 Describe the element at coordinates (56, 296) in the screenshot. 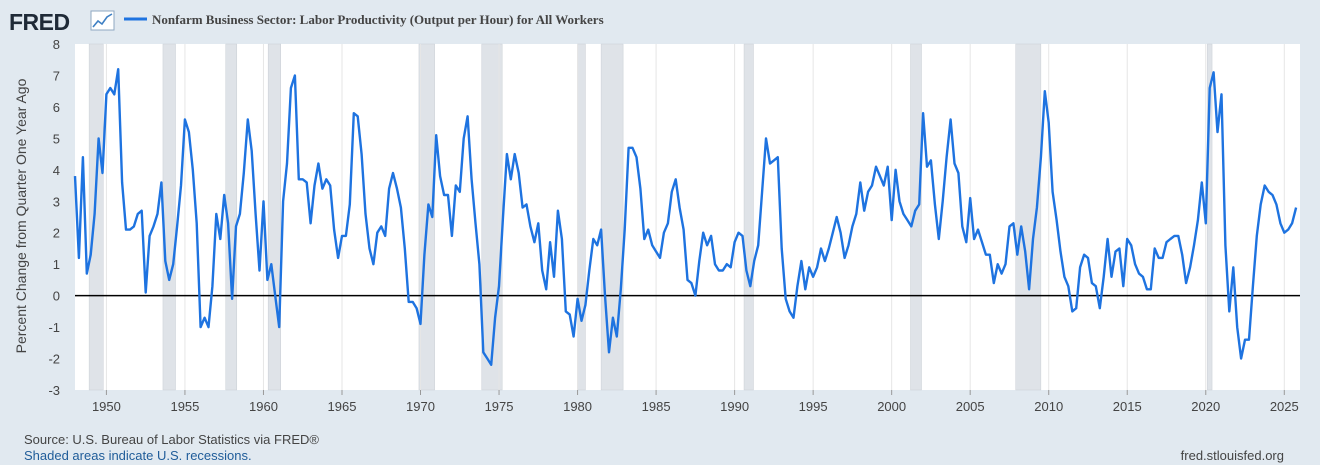

I see `y-tick-label: 0` at that location.